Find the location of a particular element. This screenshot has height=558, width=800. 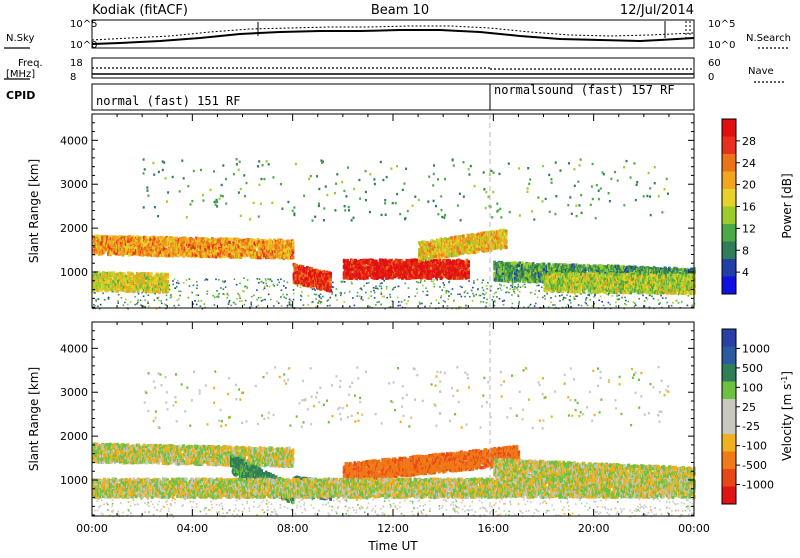

noise-ytick-bottom: 10^0 is located at coordinates (83, 45).